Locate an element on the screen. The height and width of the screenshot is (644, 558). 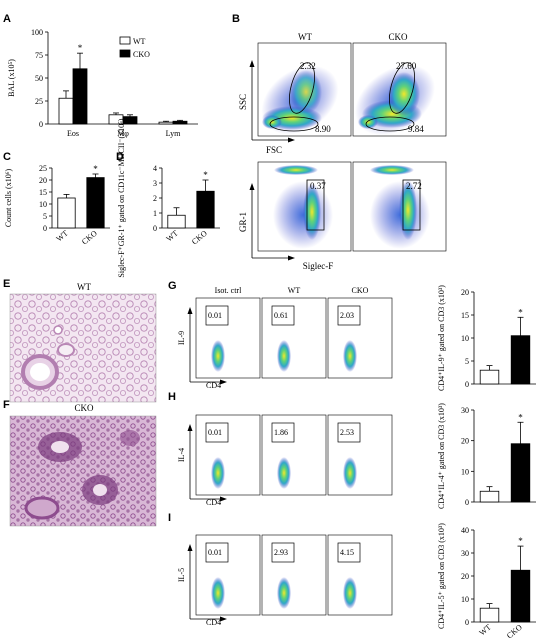
y-tick-label: 3 is located at coordinates (155, 183).